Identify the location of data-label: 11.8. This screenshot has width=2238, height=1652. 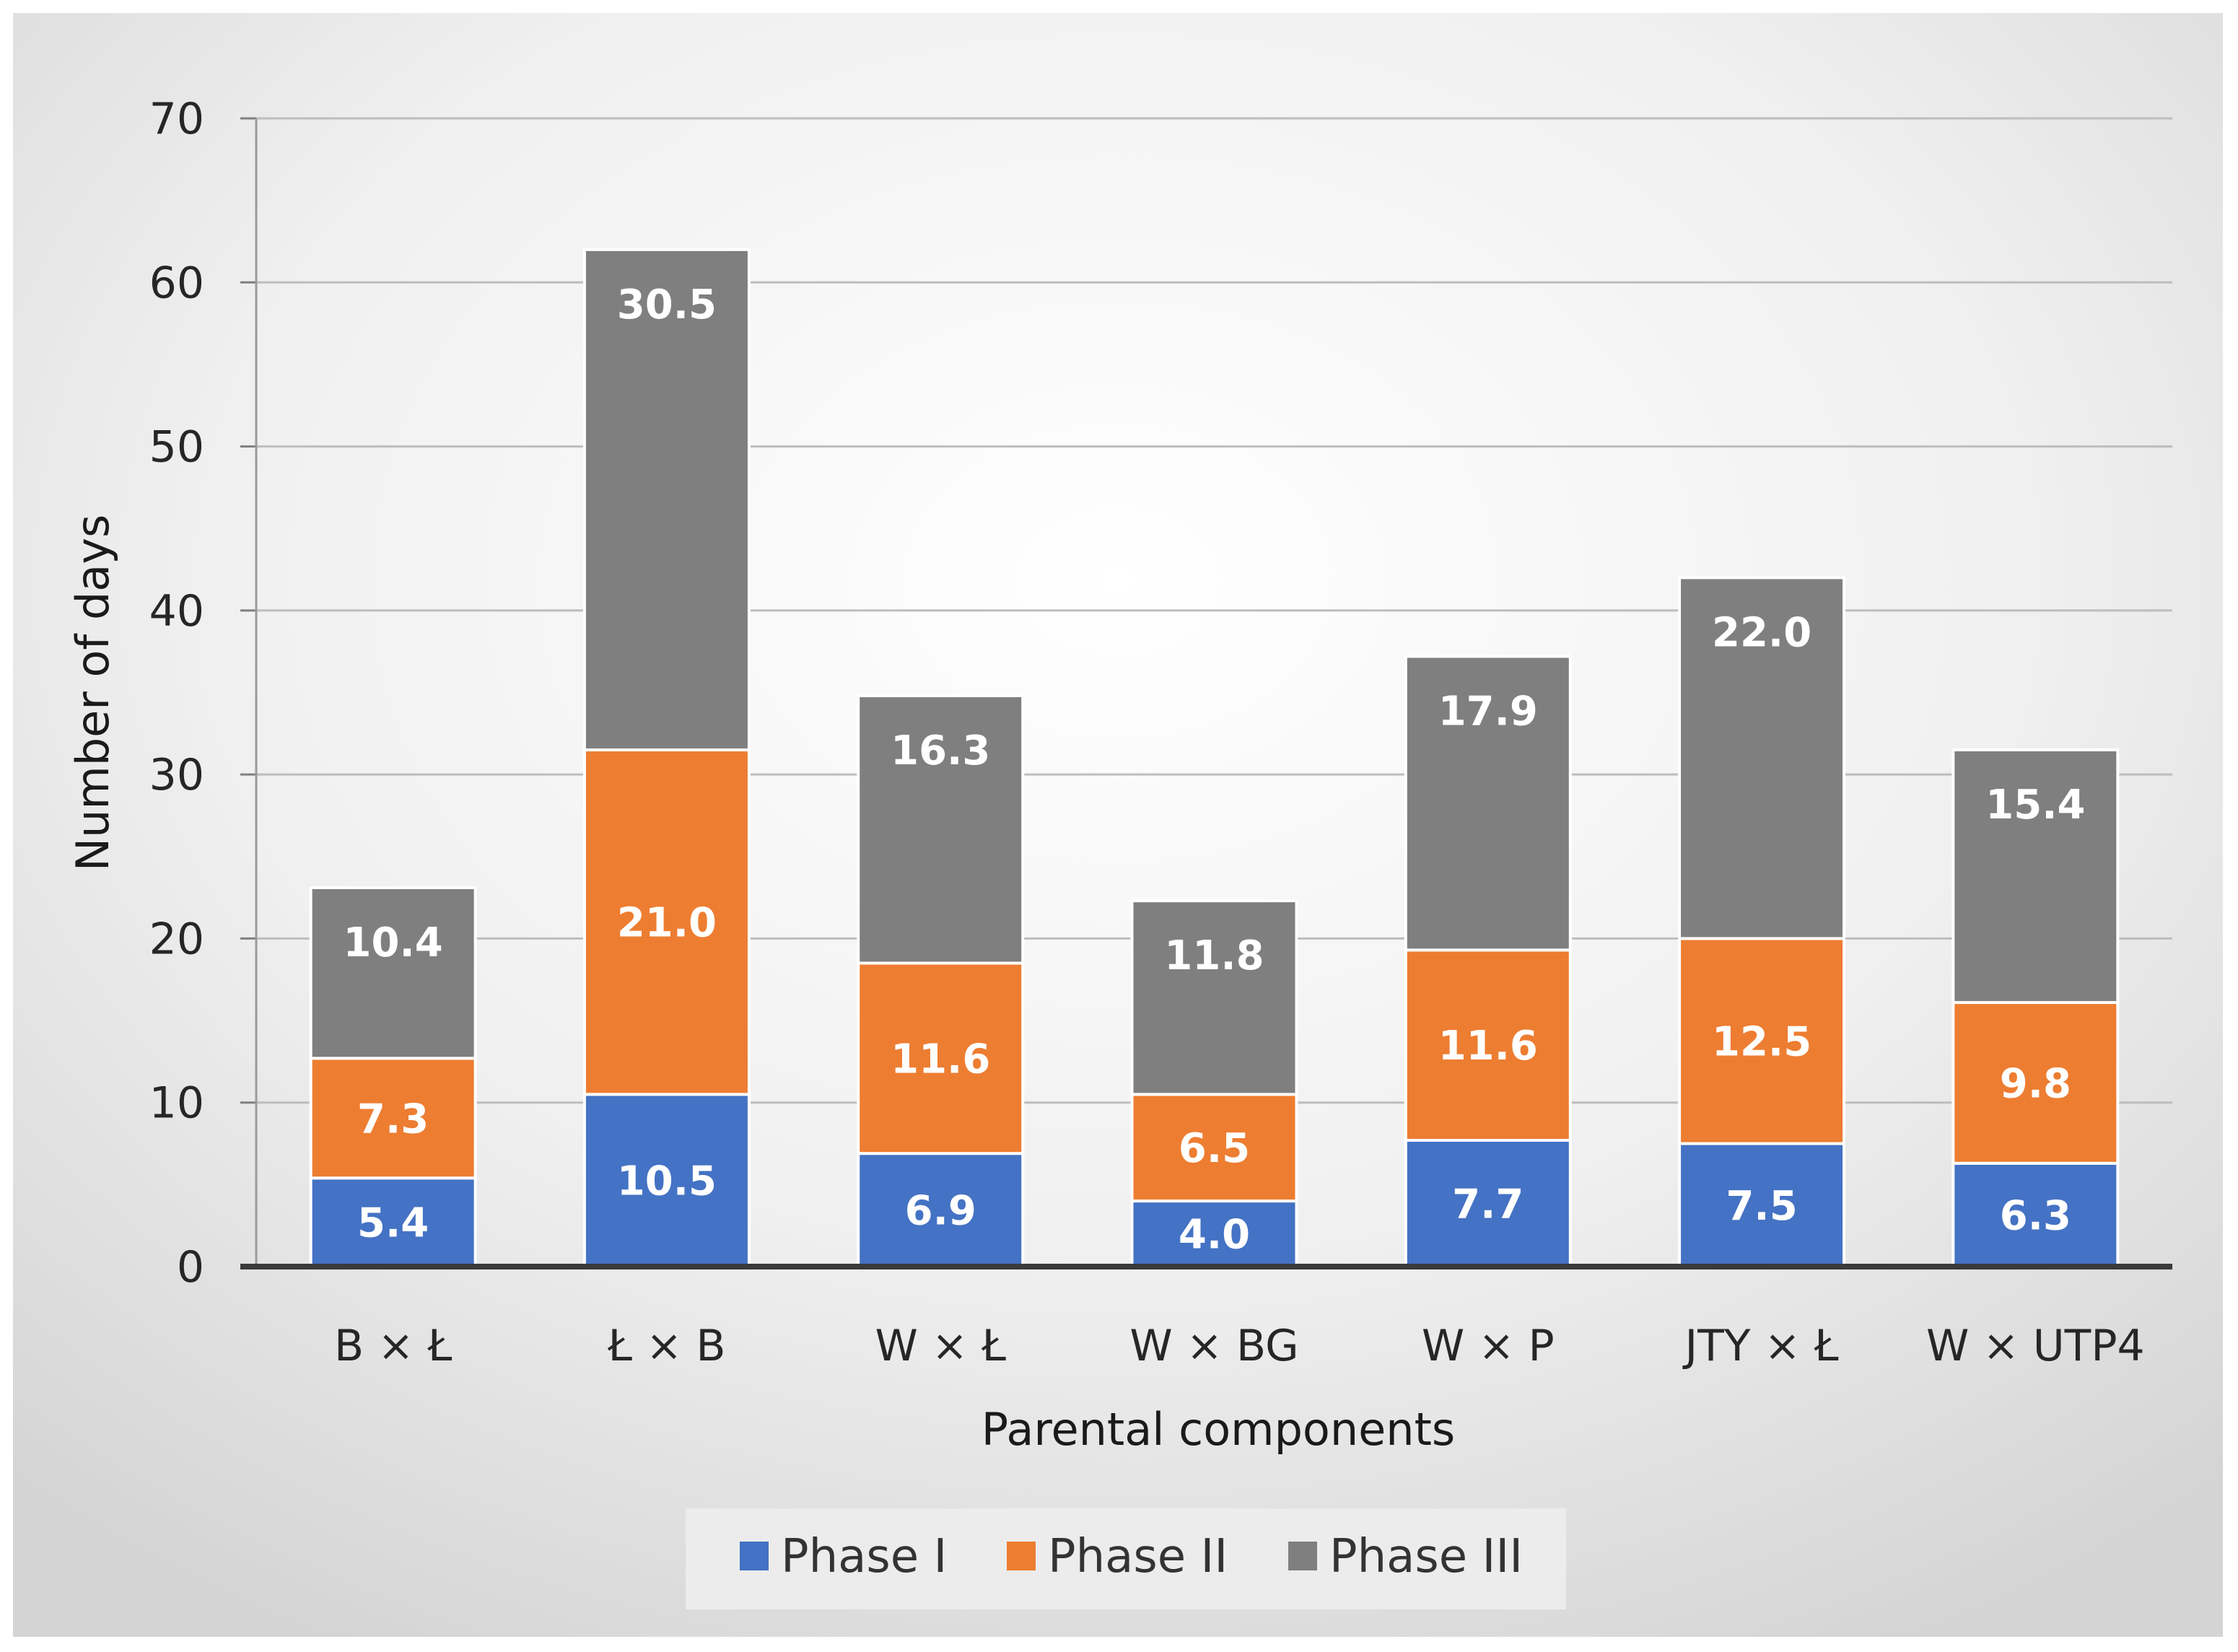
(1214, 955).